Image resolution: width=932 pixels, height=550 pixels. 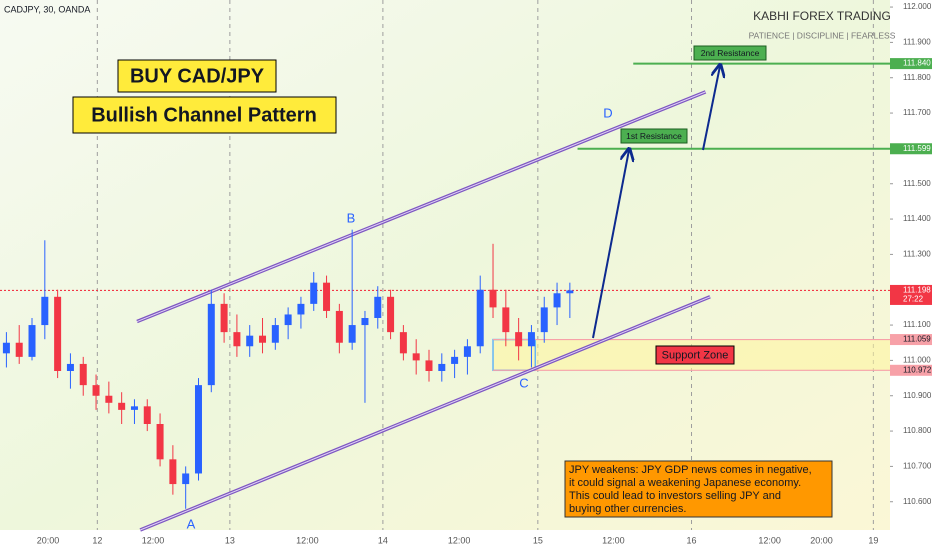 I want to click on y-tick-label: 112.000, so click(x=917, y=6).